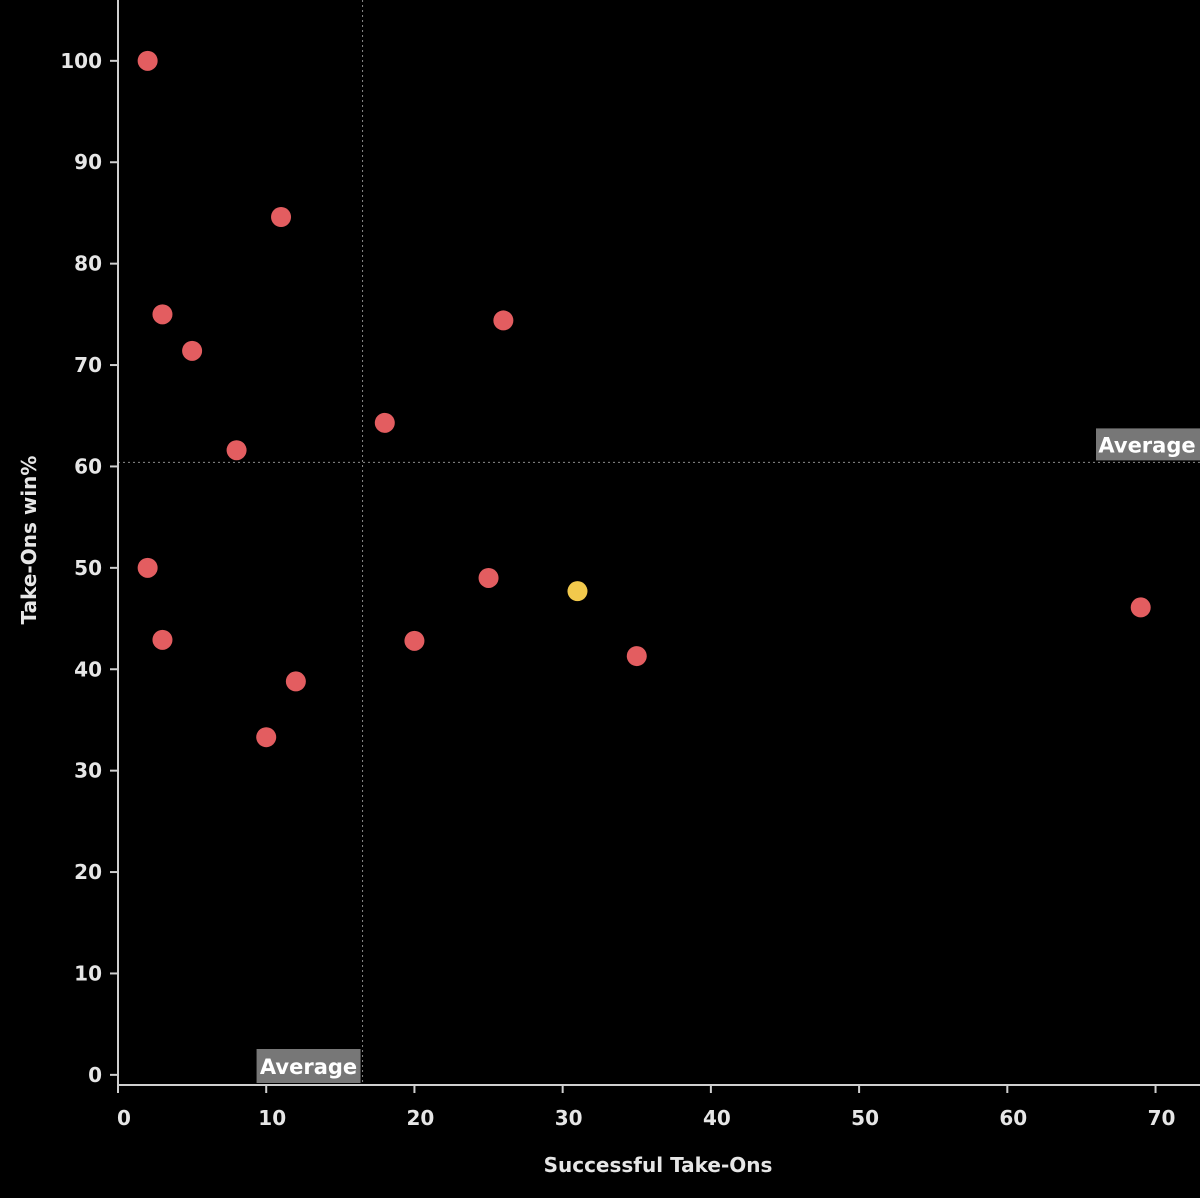 This screenshot has height=1198, width=1200. Describe the element at coordinates (865, 1118) in the screenshot. I see `x-tick-label: 50` at that location.